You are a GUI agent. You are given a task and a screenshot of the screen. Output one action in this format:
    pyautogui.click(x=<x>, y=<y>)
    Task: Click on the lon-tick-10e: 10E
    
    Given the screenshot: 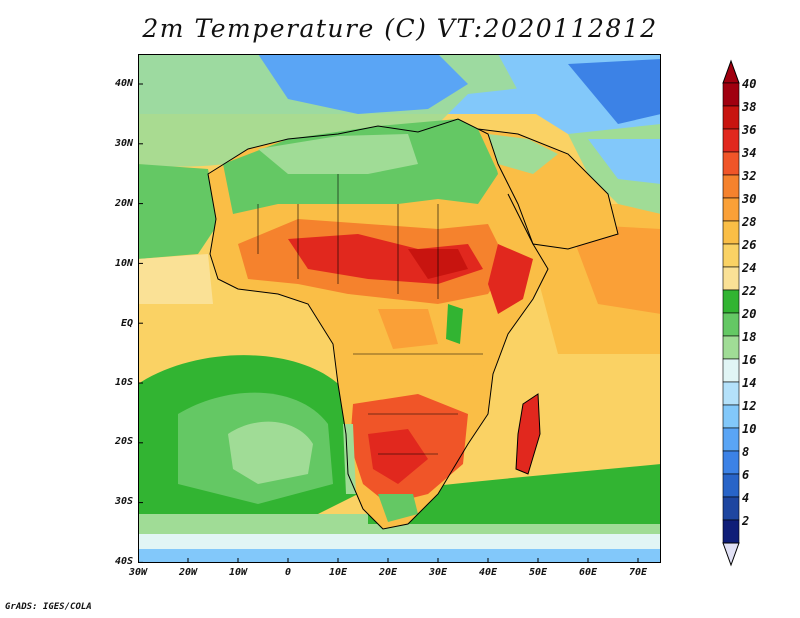 What is the action you would take?
    pyautogui.click(x=338, y=572)
    